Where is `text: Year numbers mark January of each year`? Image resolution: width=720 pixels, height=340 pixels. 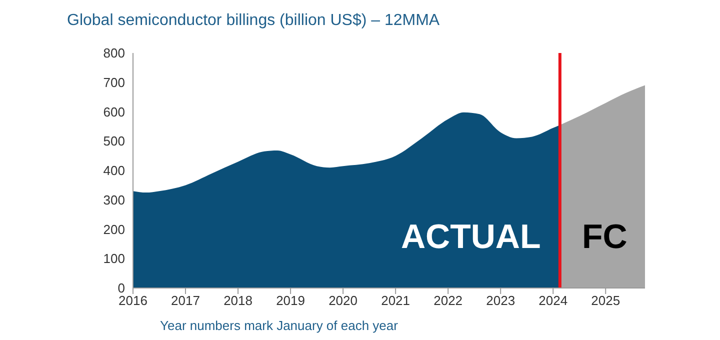
text: Year numbers mark January of each year is located at coordinates (279, 325).